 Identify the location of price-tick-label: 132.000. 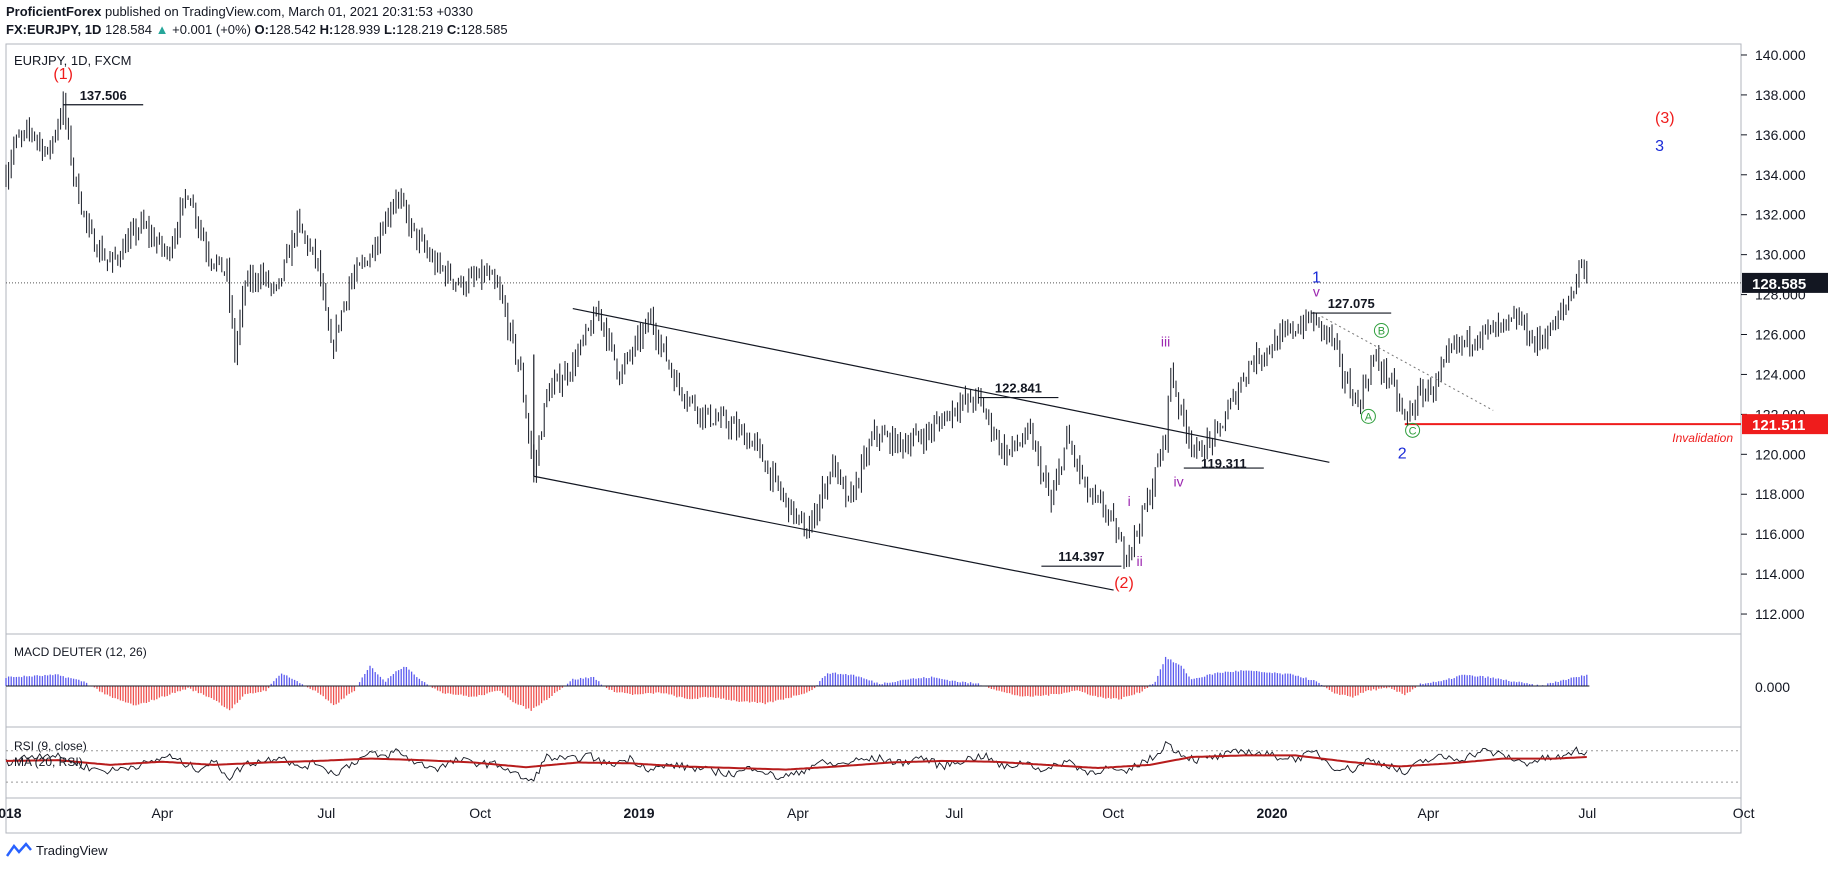
(1780, 215).